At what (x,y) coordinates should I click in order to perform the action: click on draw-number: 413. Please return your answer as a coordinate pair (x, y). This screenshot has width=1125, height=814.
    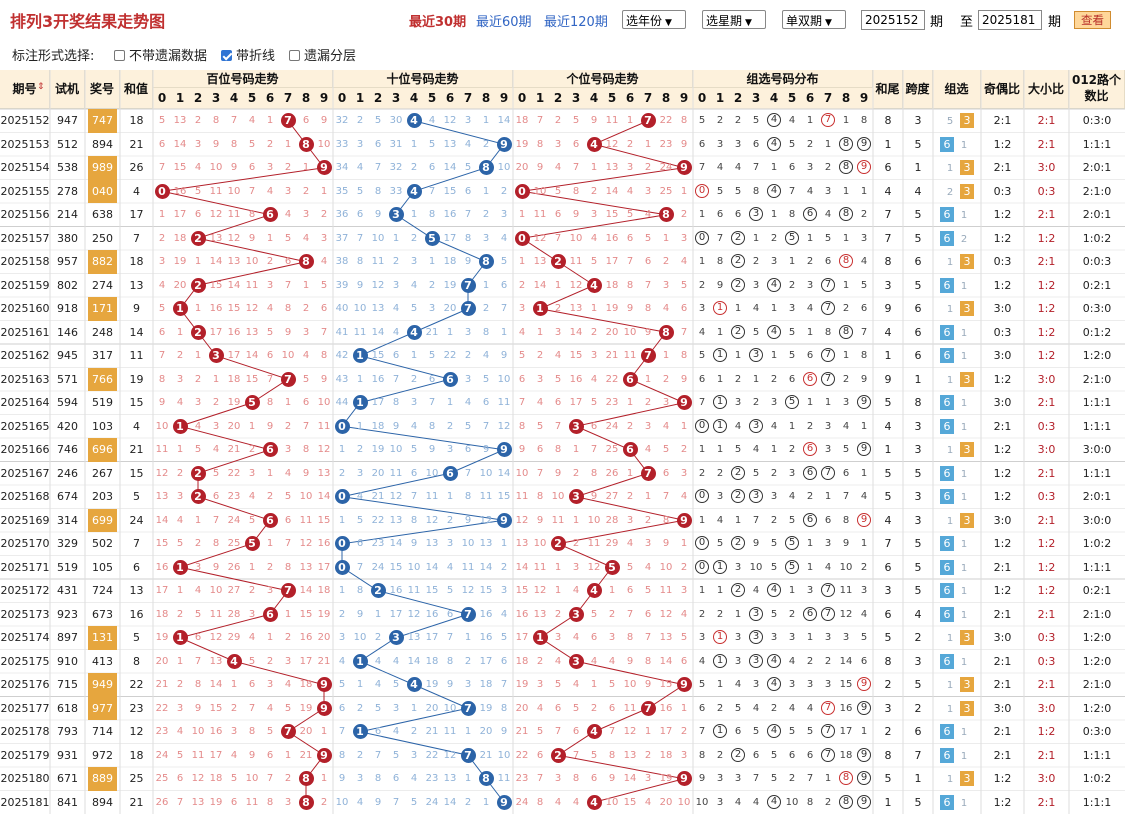
    Looking at the image, I should click on (102, 661).